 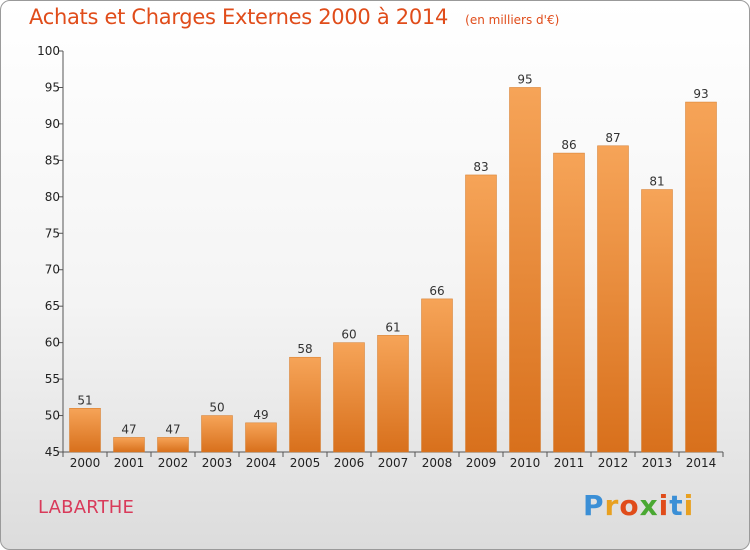 I want to click on value-label-2012: 87, so click(x=612, y=138).